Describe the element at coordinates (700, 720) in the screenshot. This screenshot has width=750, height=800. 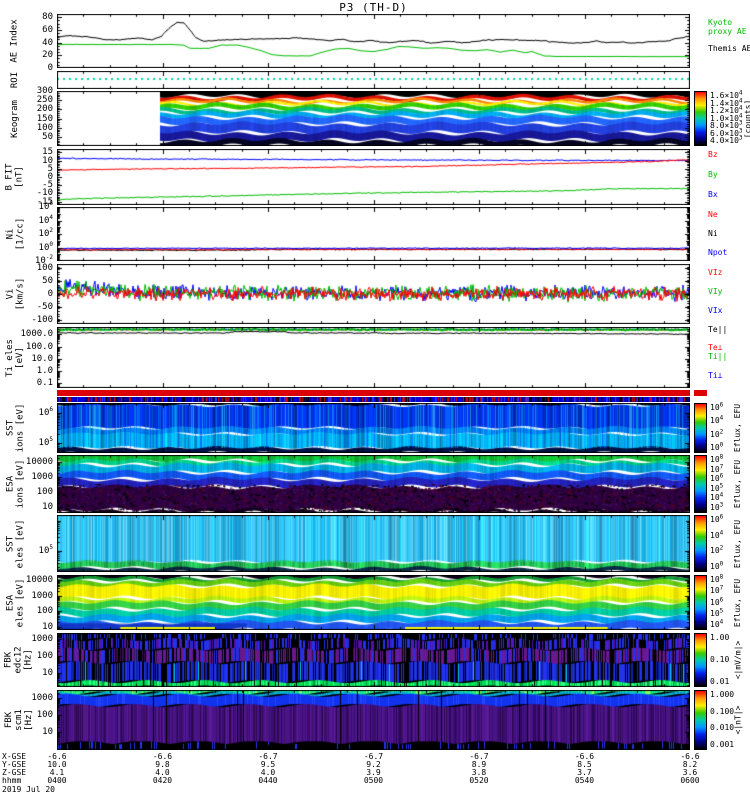
I see `colorbar-fbk2` at that location.